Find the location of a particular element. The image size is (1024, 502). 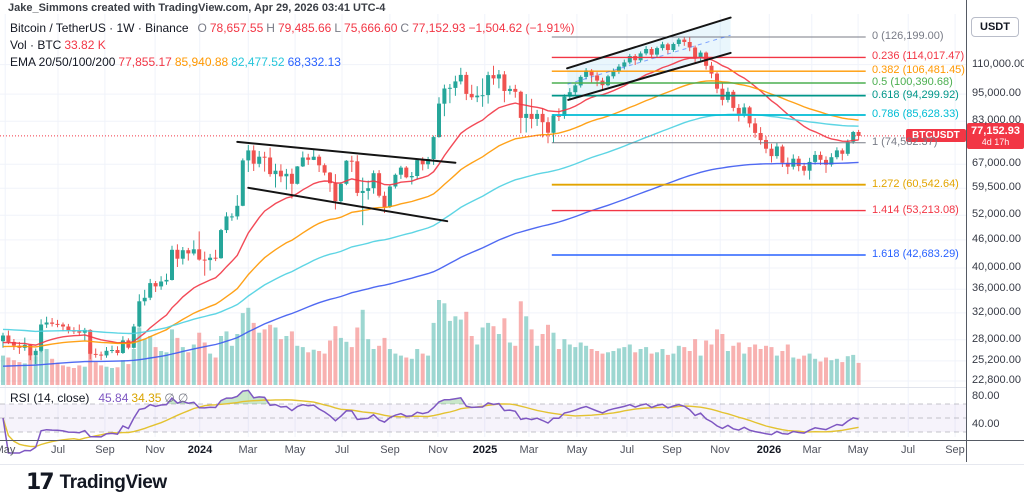

close-label: C is located at coordinates (405, 28).